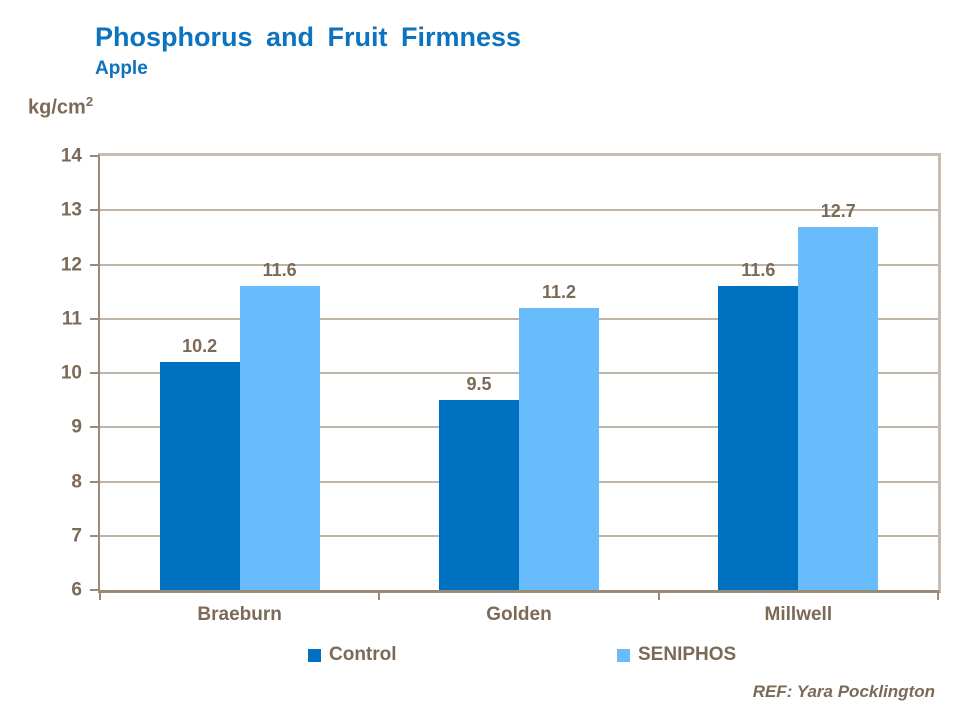 The image size is (960, 720). I want to click on y-tick-label: 7, so click(76, 536).